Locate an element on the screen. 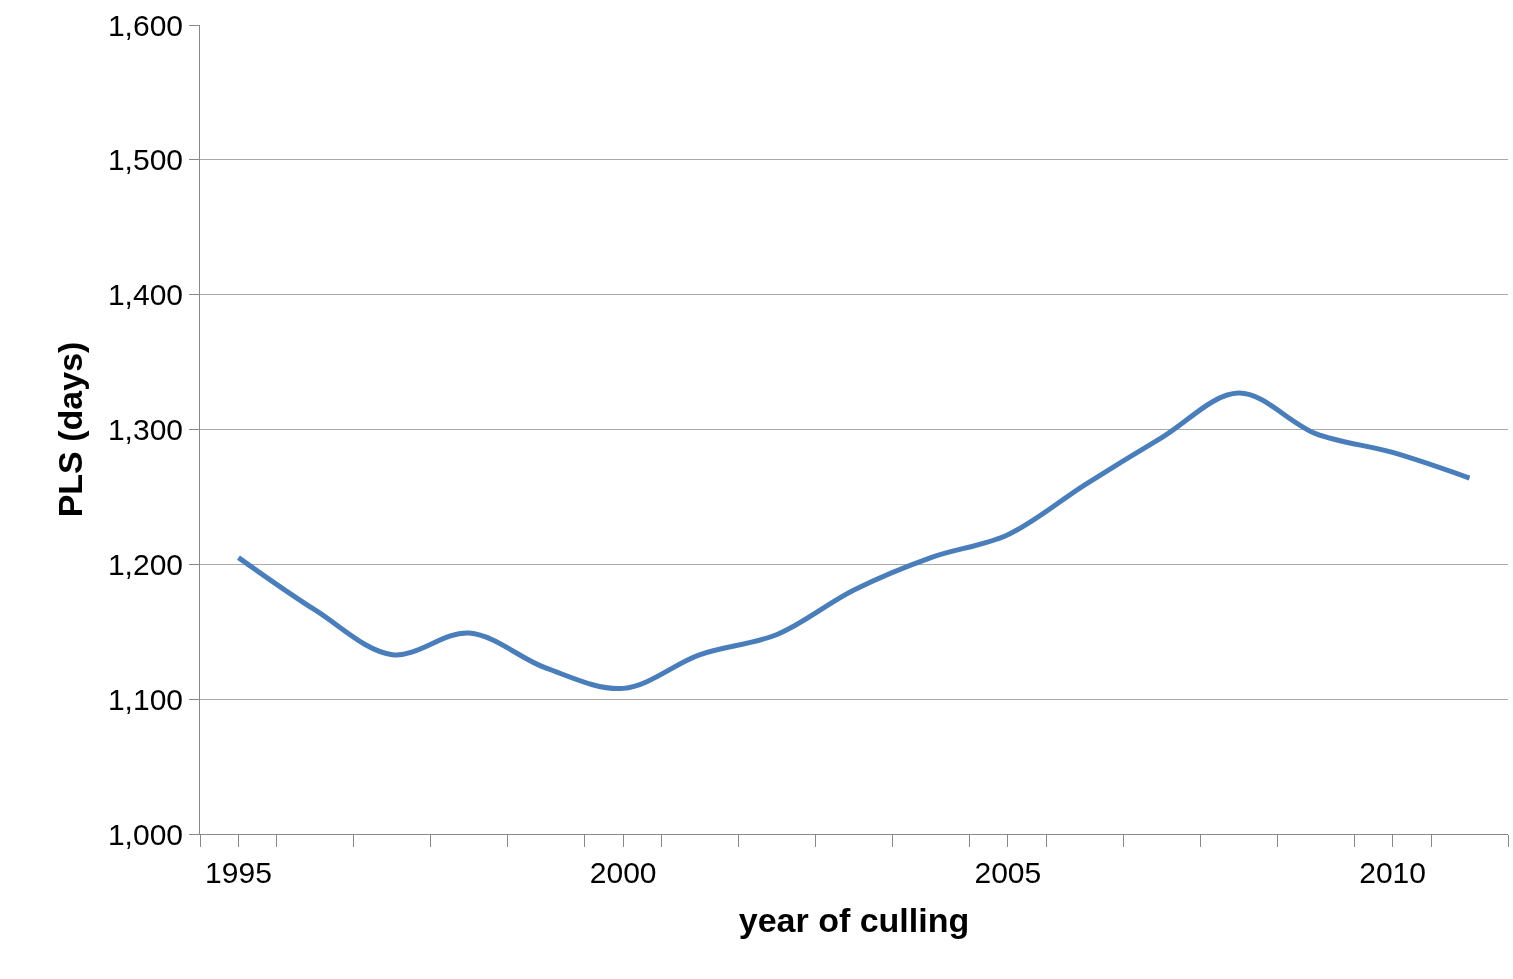  y-tick-label: 1,600 is located at coordinates (145, 25).